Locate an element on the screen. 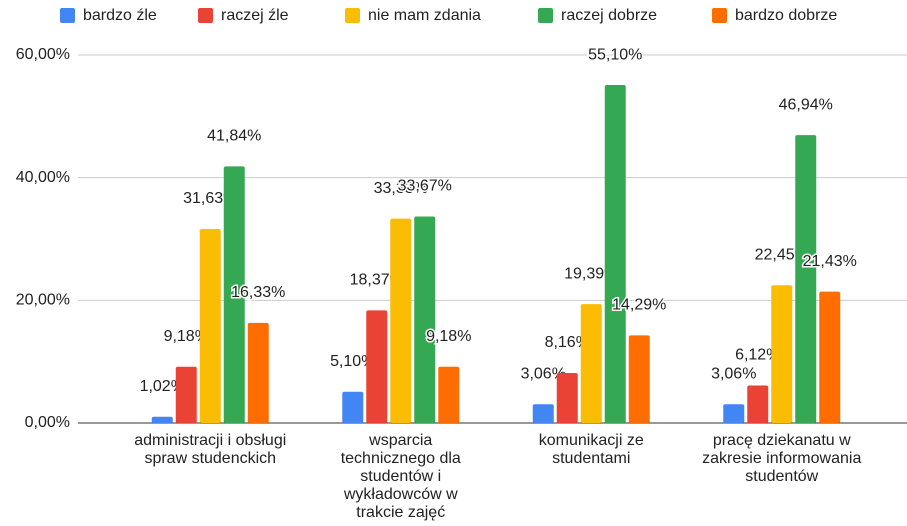 The image size is (907, 526). value-label: 21,43% is located at coordinates (830, 261).